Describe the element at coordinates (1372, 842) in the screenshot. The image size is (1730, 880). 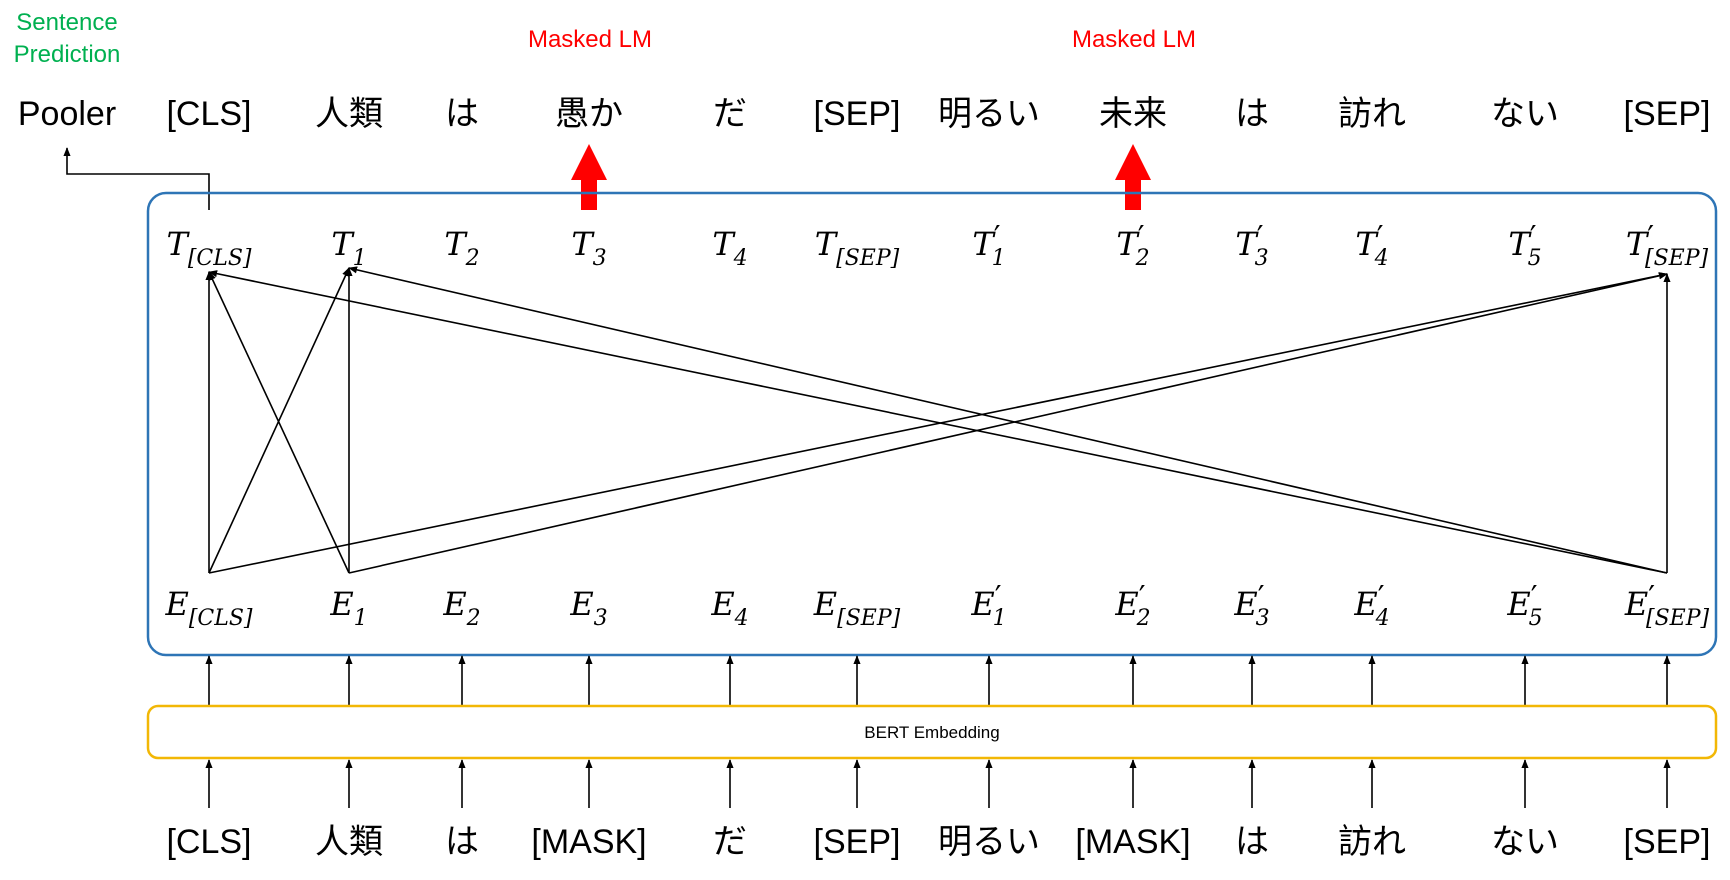
I see `bottom-token-9: 訪れ` at that location.